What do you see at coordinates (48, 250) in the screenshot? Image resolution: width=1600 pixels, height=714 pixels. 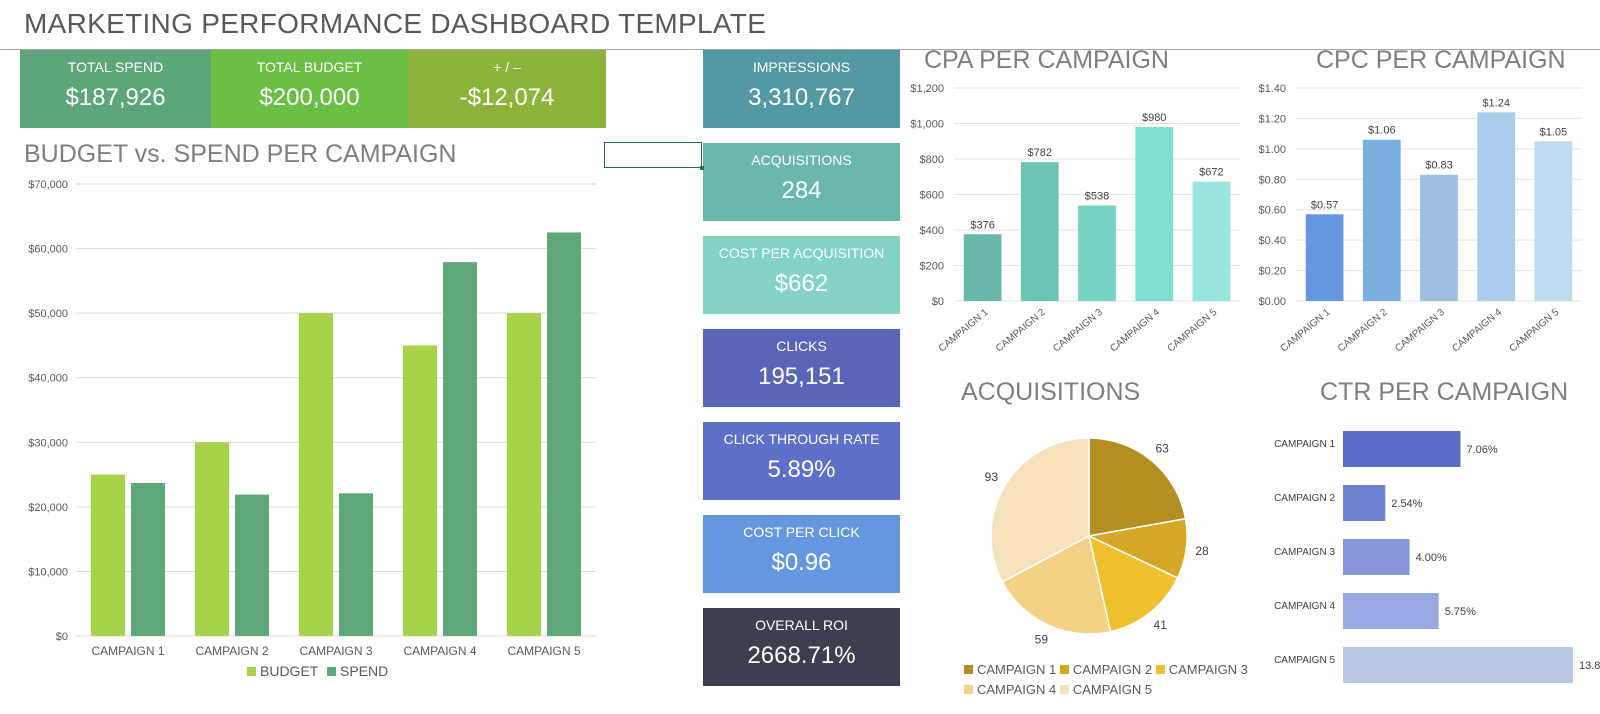 I see `y-tick-label: $60,000` at bounding box center [48, 250].